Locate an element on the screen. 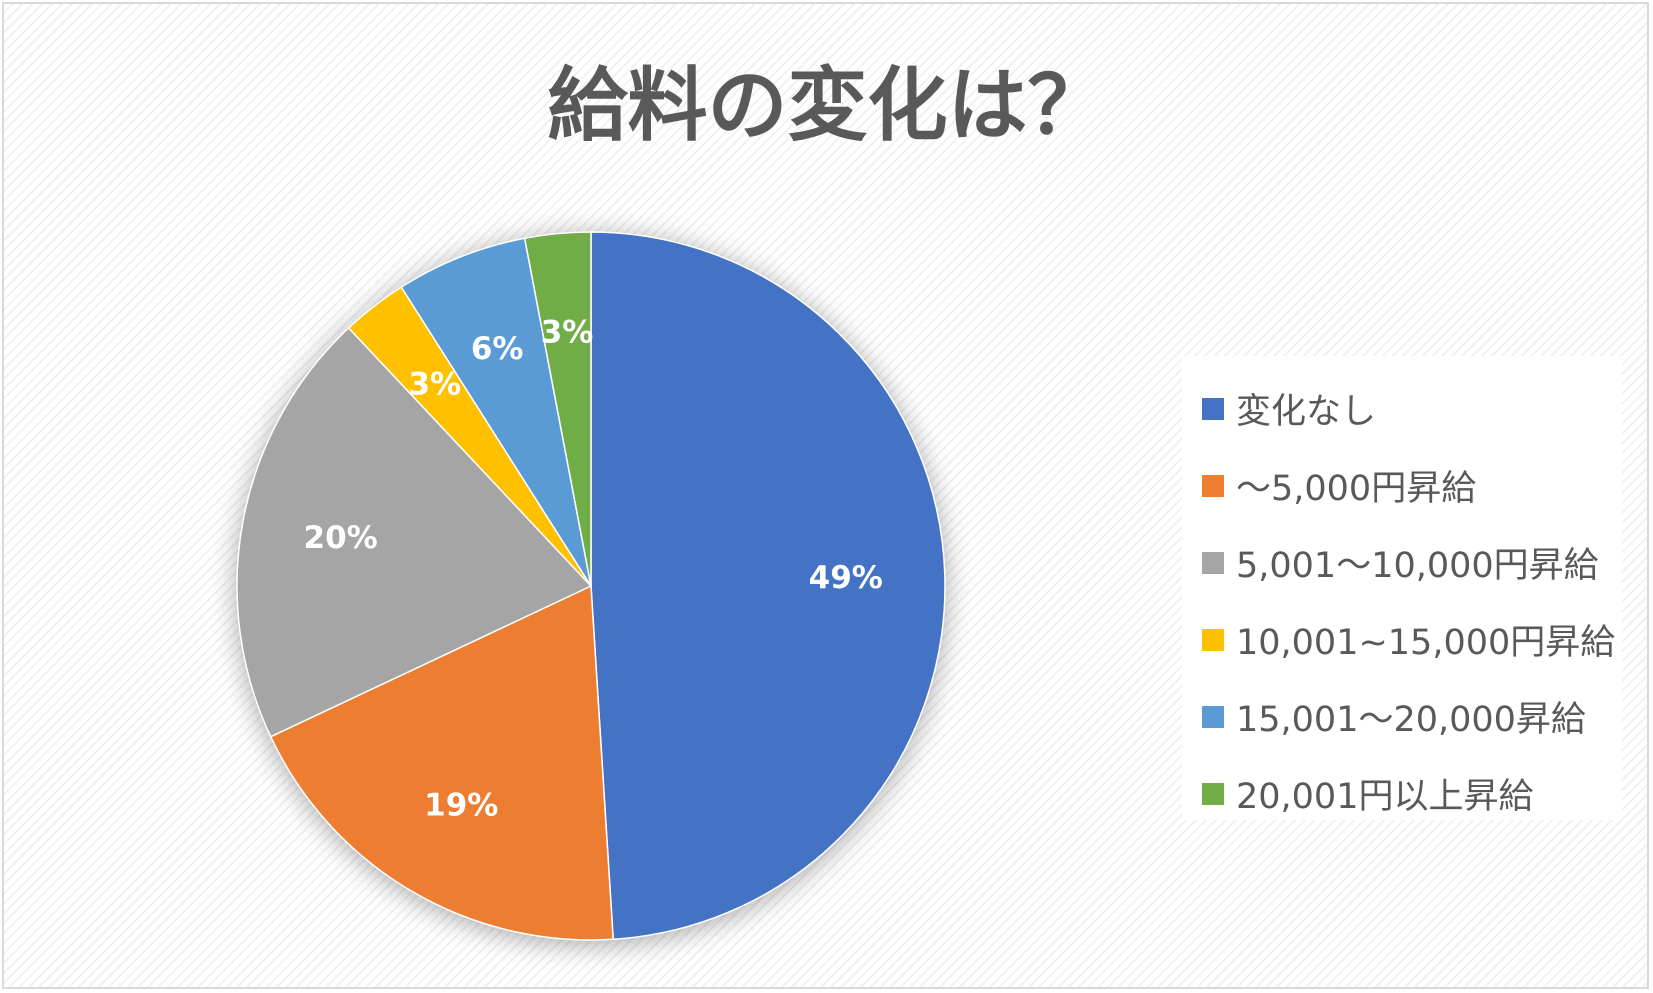  legend-item-3: 10,001~15,000円昇給 is located at coordinates (1402, 639).